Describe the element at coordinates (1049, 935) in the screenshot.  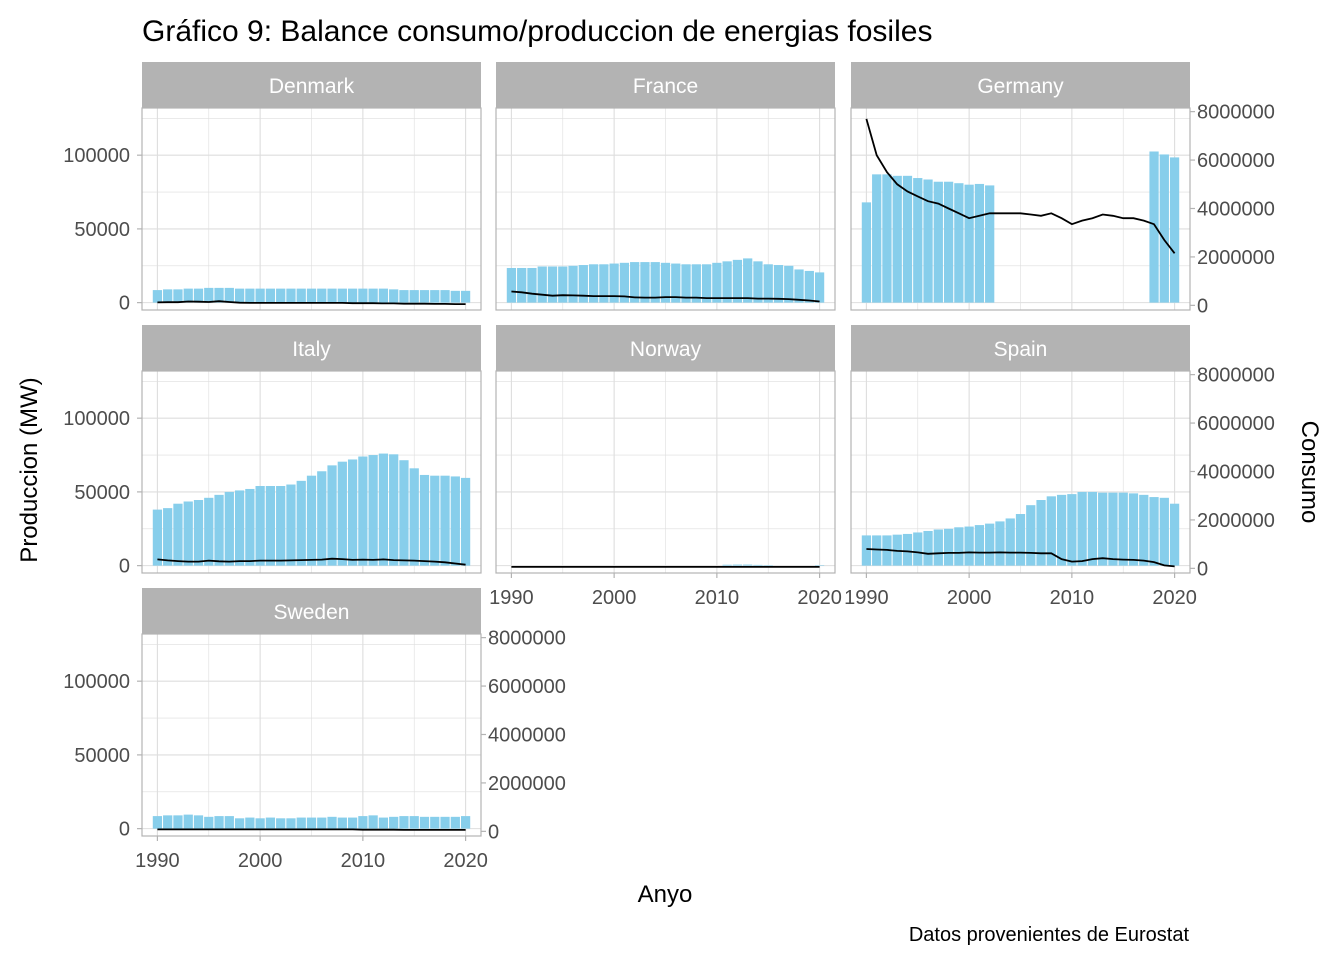
I see `chart-caption: Datos provenientes de Eurostat` at that location.